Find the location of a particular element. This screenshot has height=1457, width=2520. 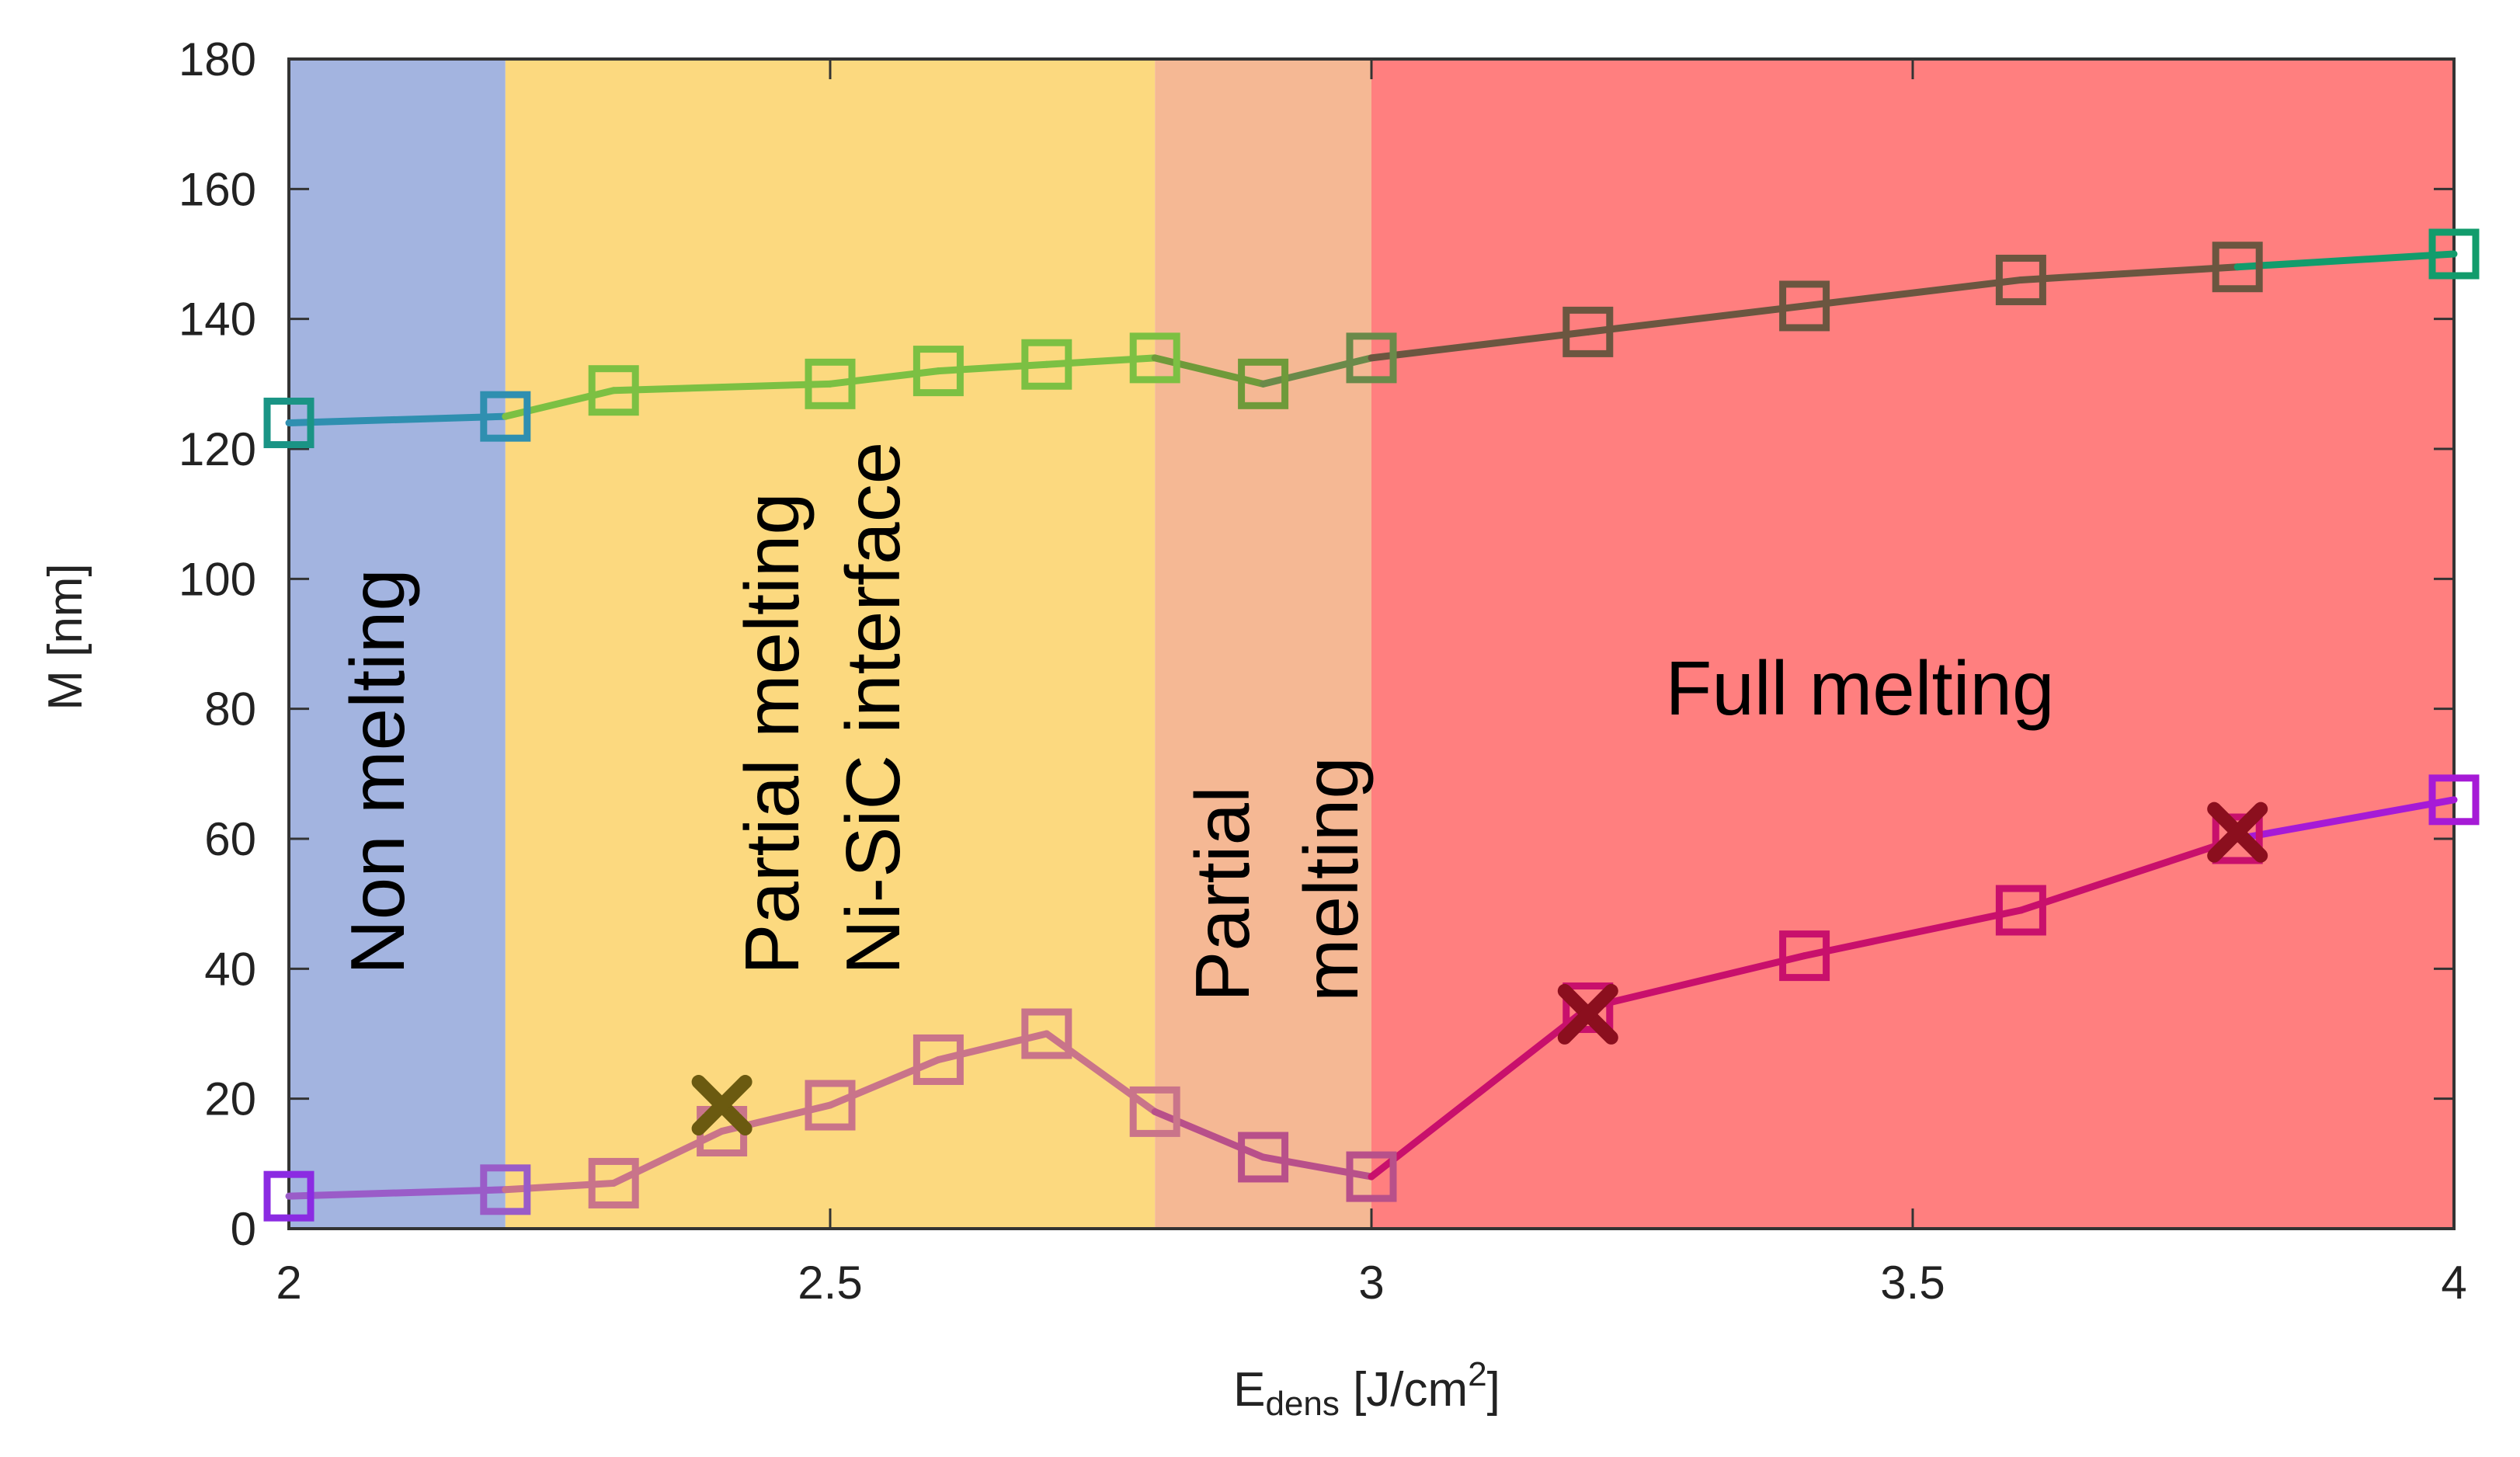

region-label-non-melting: Non melting is located at coordinates (377, 772).